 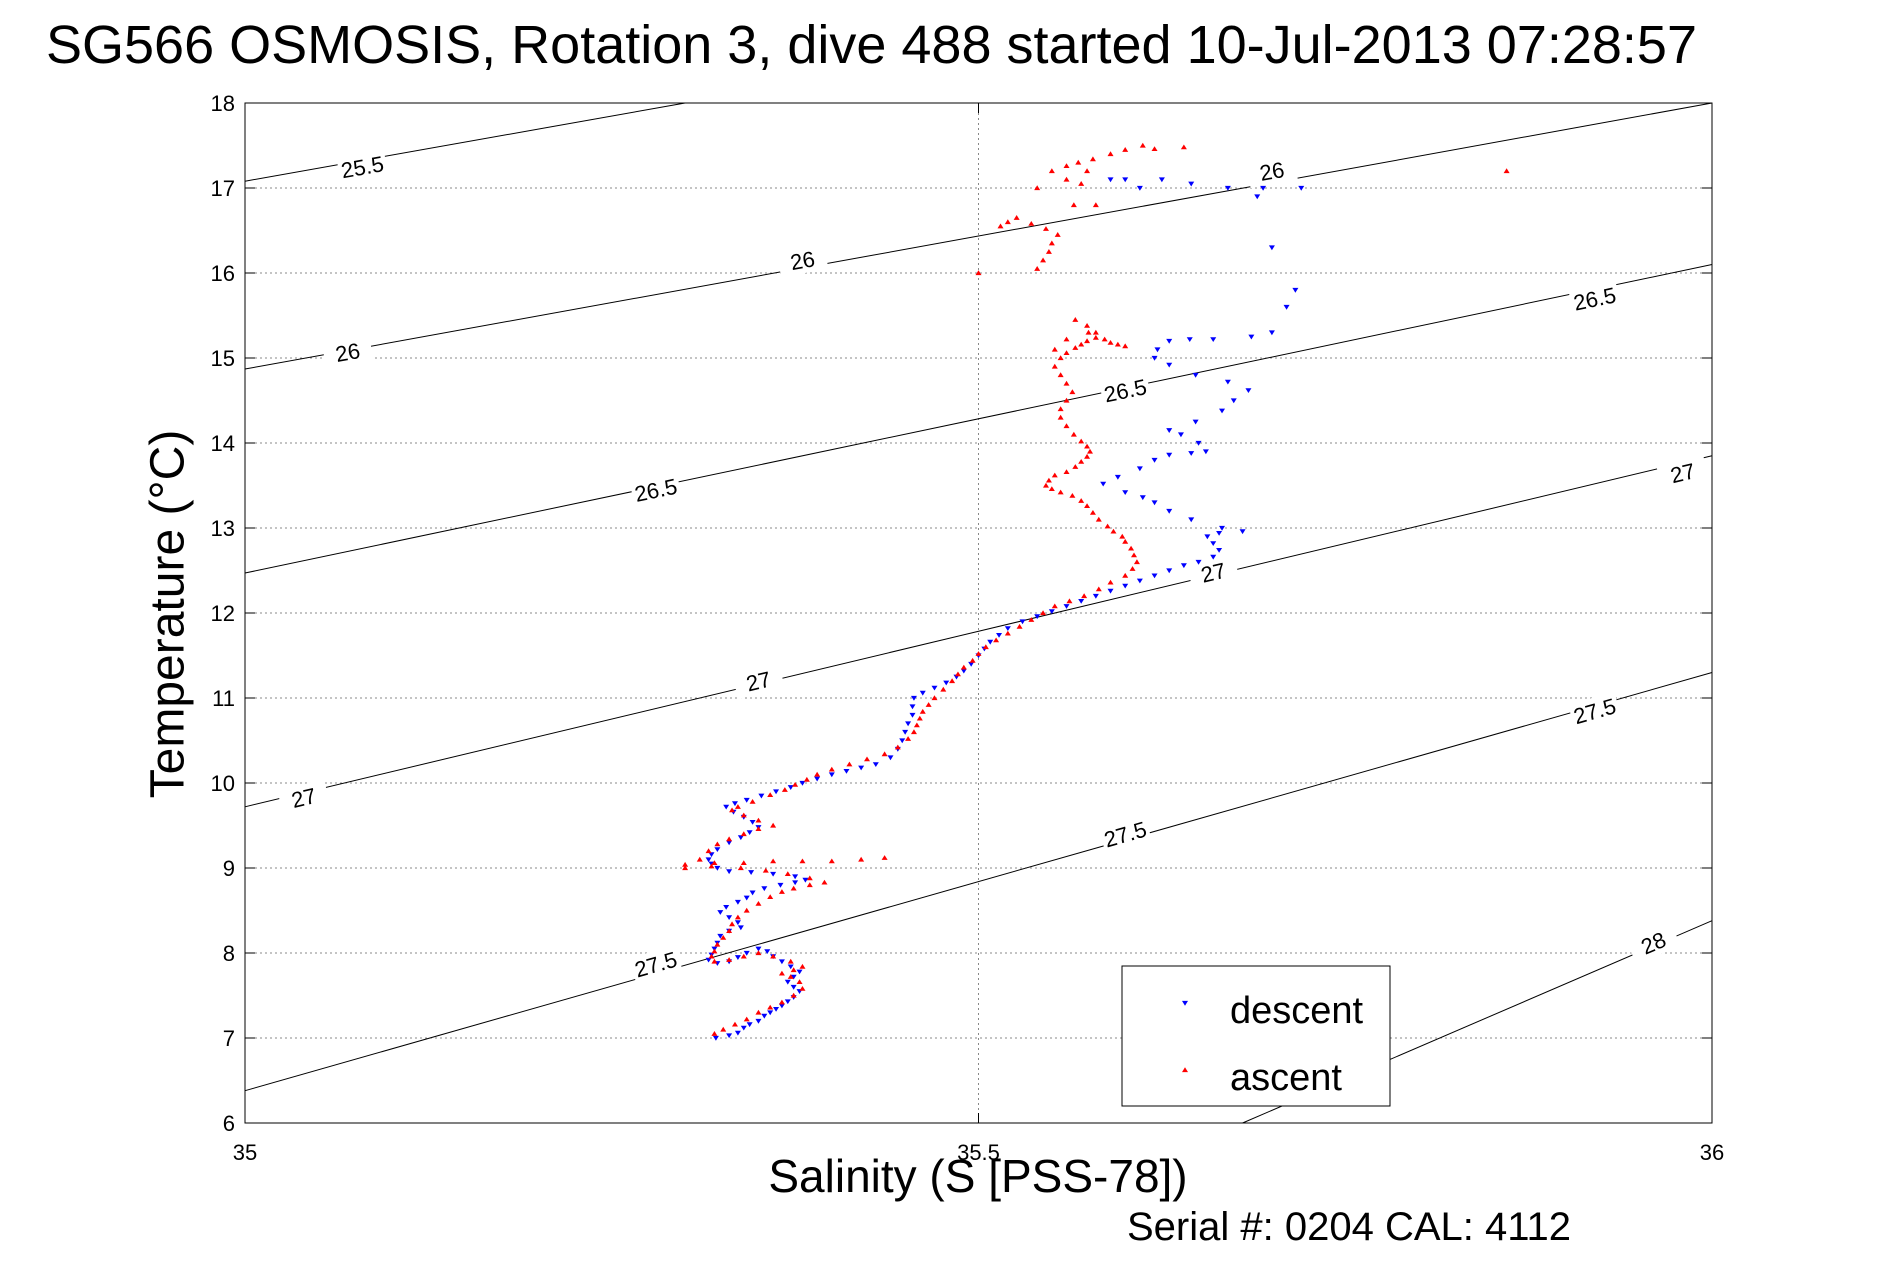 I want to click on contour-line, so click(x=465, y=142).